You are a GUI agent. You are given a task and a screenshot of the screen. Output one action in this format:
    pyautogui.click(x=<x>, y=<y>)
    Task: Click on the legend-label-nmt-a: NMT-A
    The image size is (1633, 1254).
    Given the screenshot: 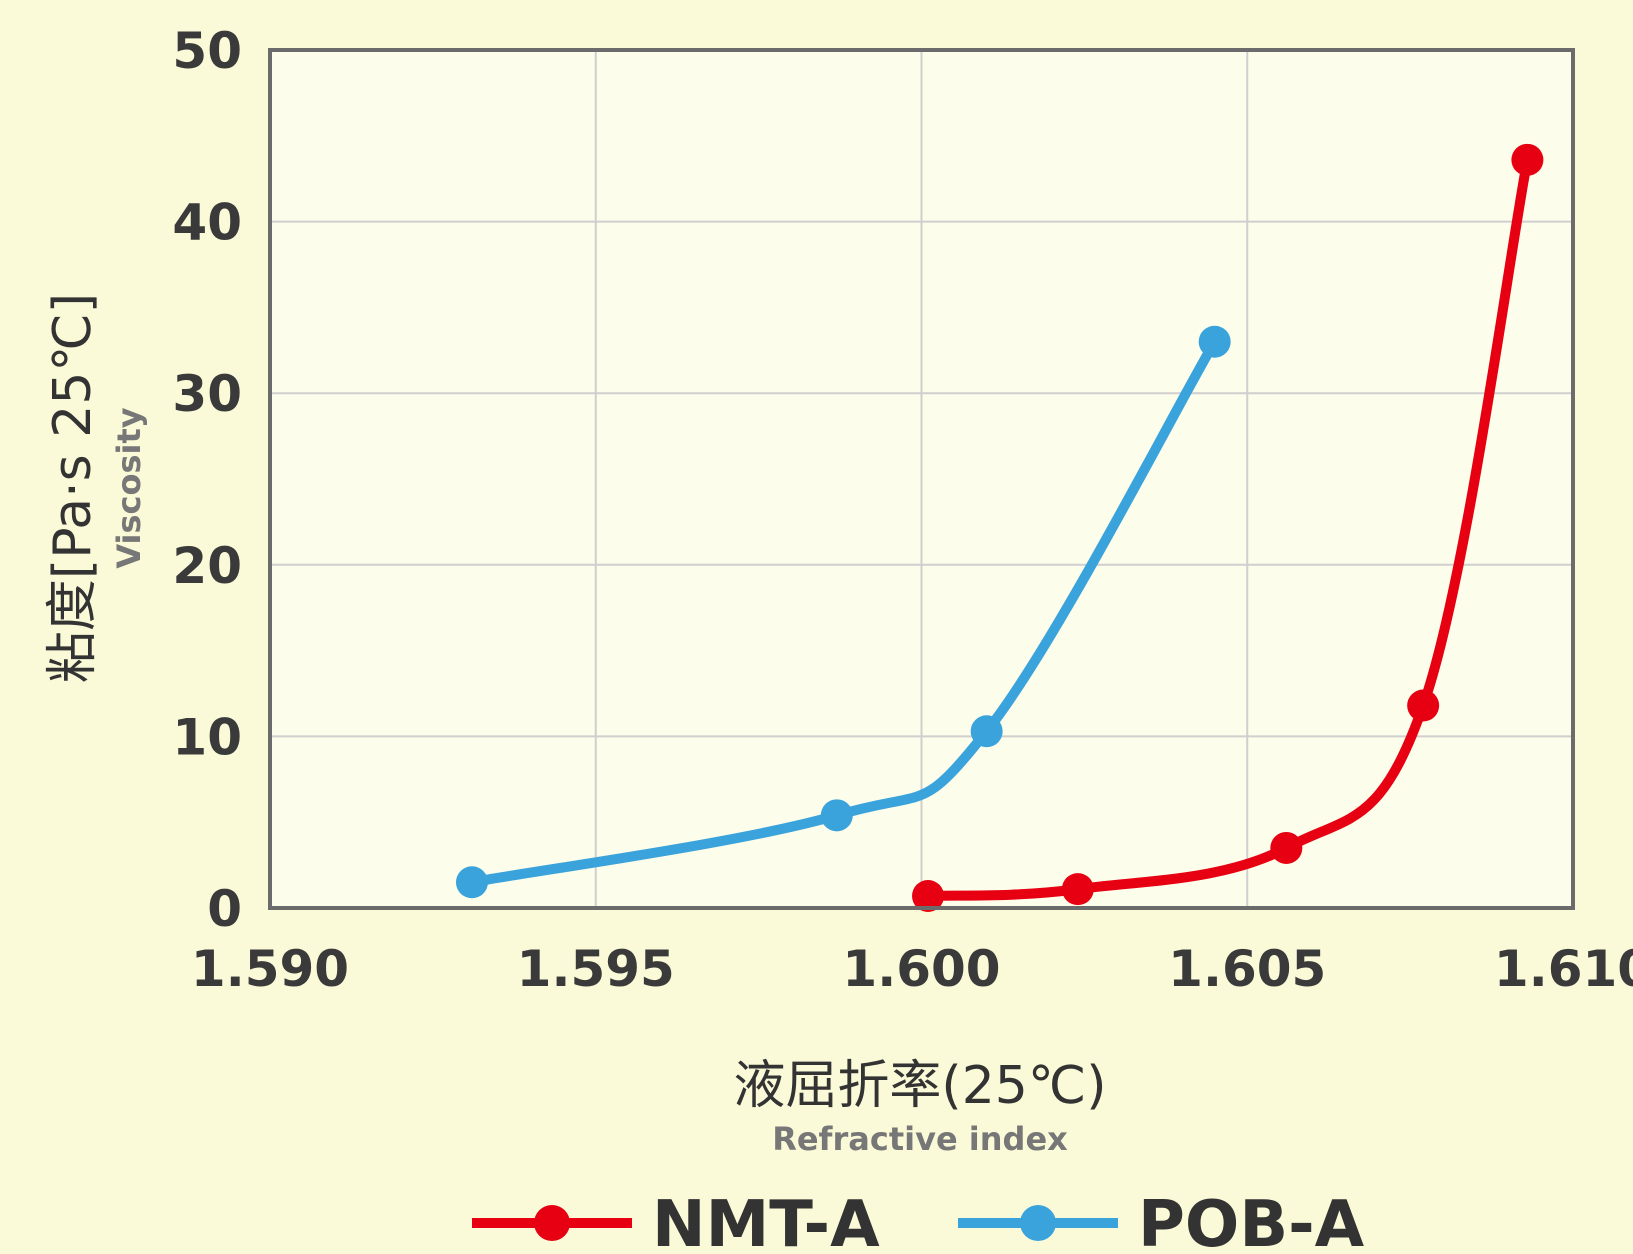 What is the action you would take?
    pyautogui.click(x=766, y=1221)
    